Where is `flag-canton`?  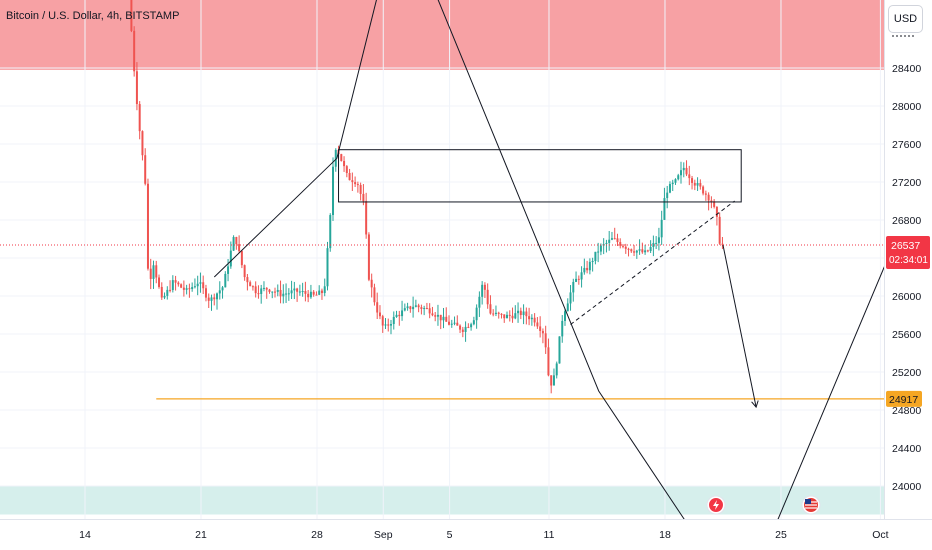 flag-canton is located at coordinates (808, 501).